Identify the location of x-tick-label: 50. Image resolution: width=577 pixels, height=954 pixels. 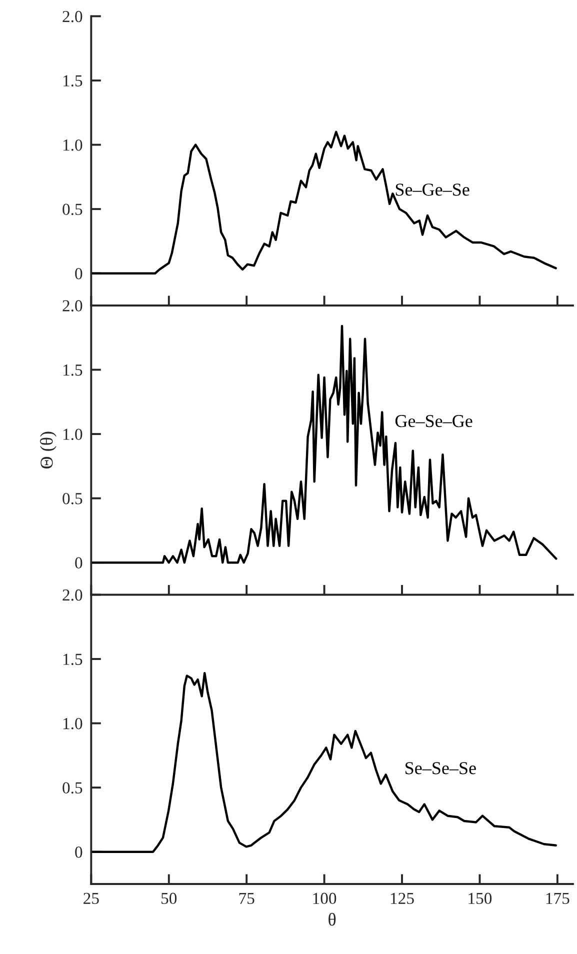
(169, 898).